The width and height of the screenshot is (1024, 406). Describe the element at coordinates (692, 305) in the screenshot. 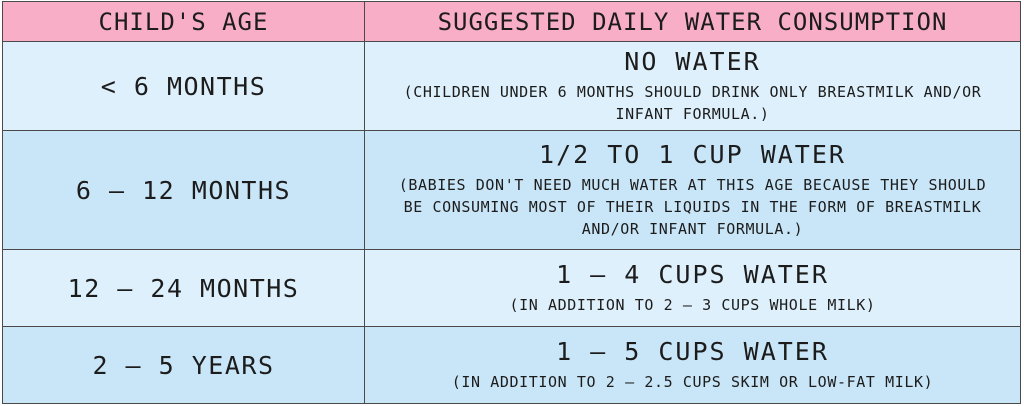

I see `consumption-note: (In addition to 2 – 3 cups whole milk)` at that location.